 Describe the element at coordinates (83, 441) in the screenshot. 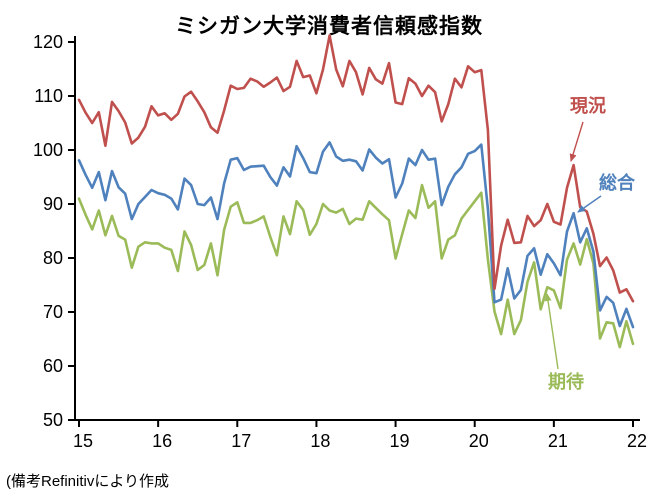

I see `x-tick-label: 15` at that location.